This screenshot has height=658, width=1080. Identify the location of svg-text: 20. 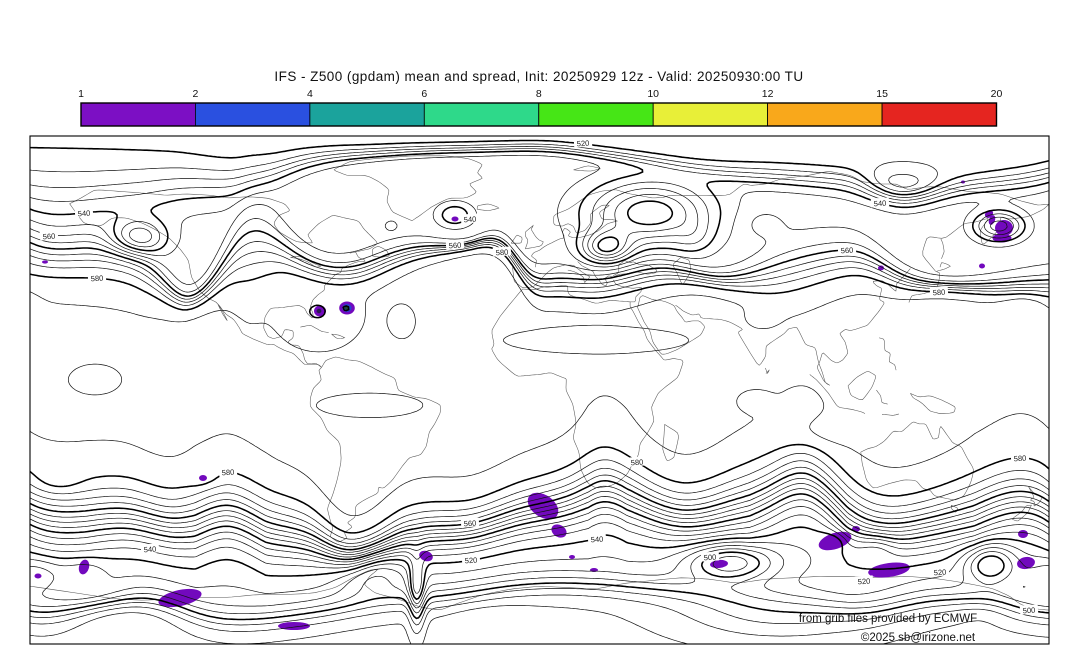
(997, 94).